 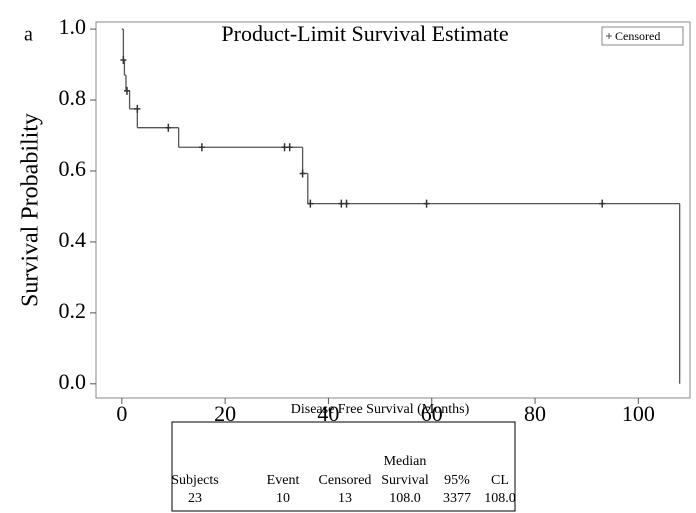 I want to click on x-tick-label: 60, so click(x=432, y=413).